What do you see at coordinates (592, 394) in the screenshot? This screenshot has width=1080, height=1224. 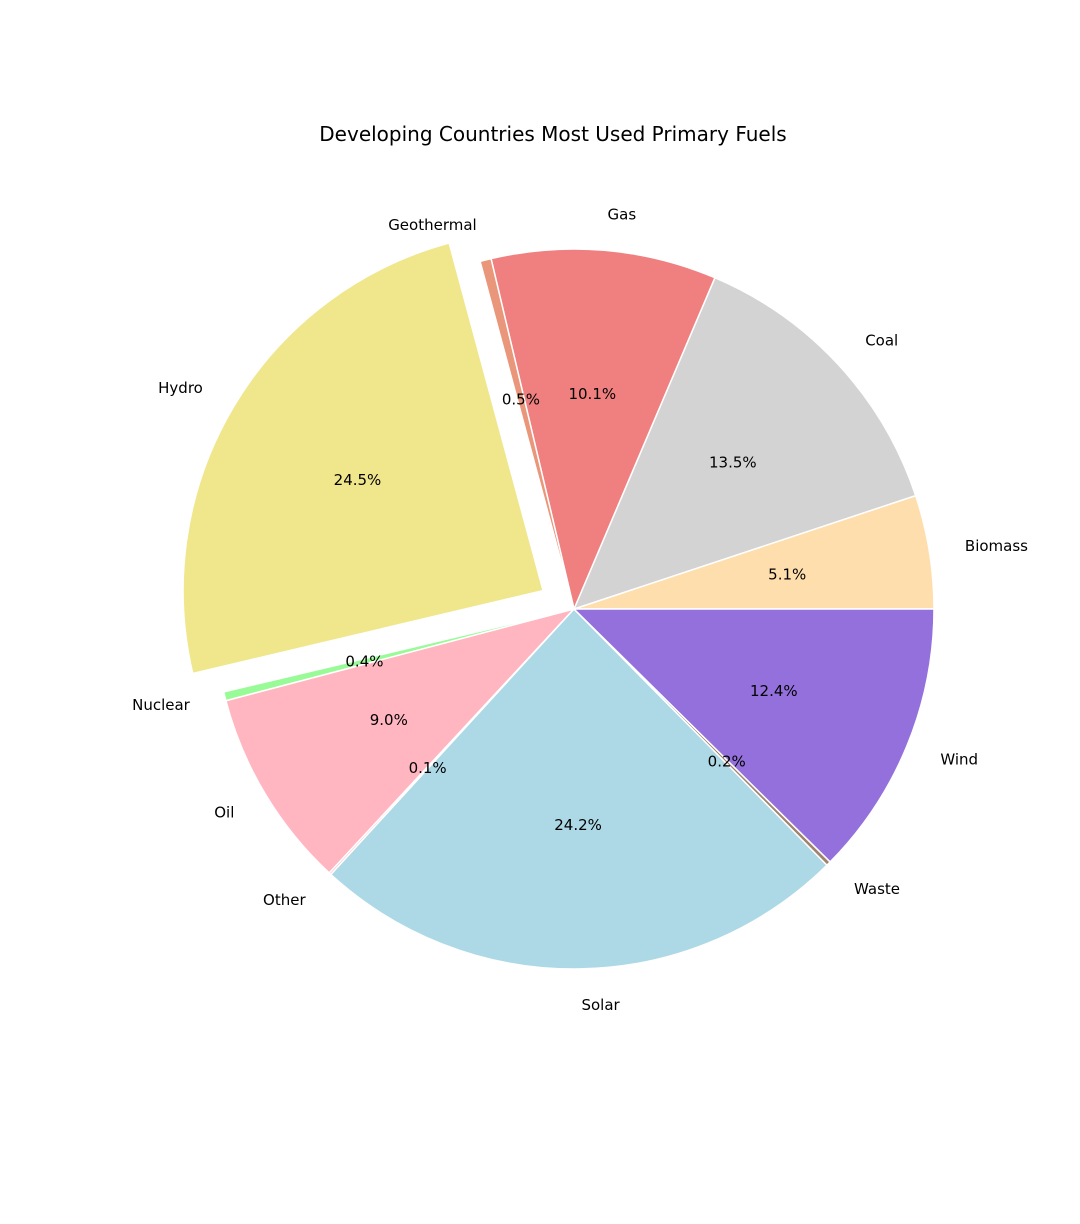 I see `pct-label-gas: 10.1%` at bounding box center [592, 394].